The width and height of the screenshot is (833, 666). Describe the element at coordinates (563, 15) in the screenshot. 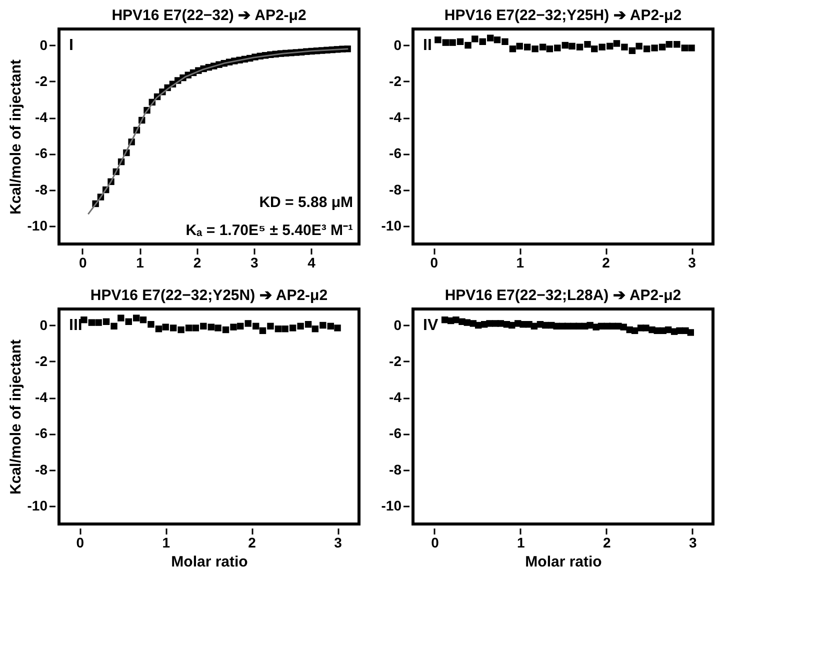

I see `chart-title: HPV16 E7(22−32;Y25H) ➔ AP2-μ2` at that location.